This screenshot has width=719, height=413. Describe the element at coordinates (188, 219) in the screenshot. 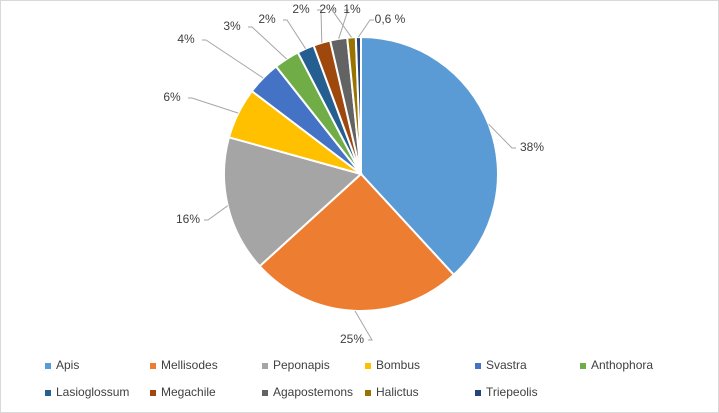

I see `data-label: 16%` at that location.